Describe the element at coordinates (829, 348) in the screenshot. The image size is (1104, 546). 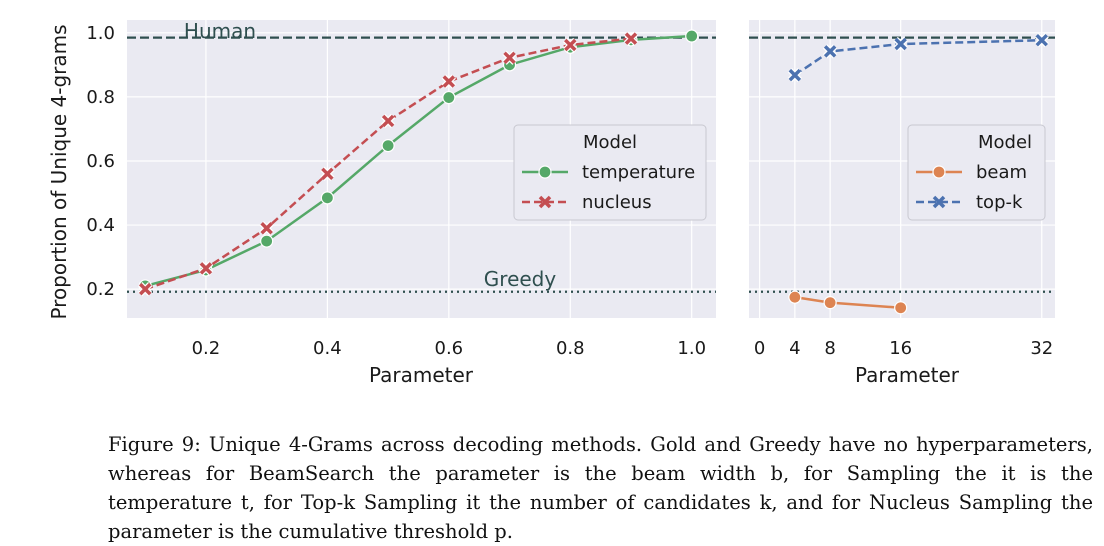
I see `right-x-tick-label: 8` at that location.